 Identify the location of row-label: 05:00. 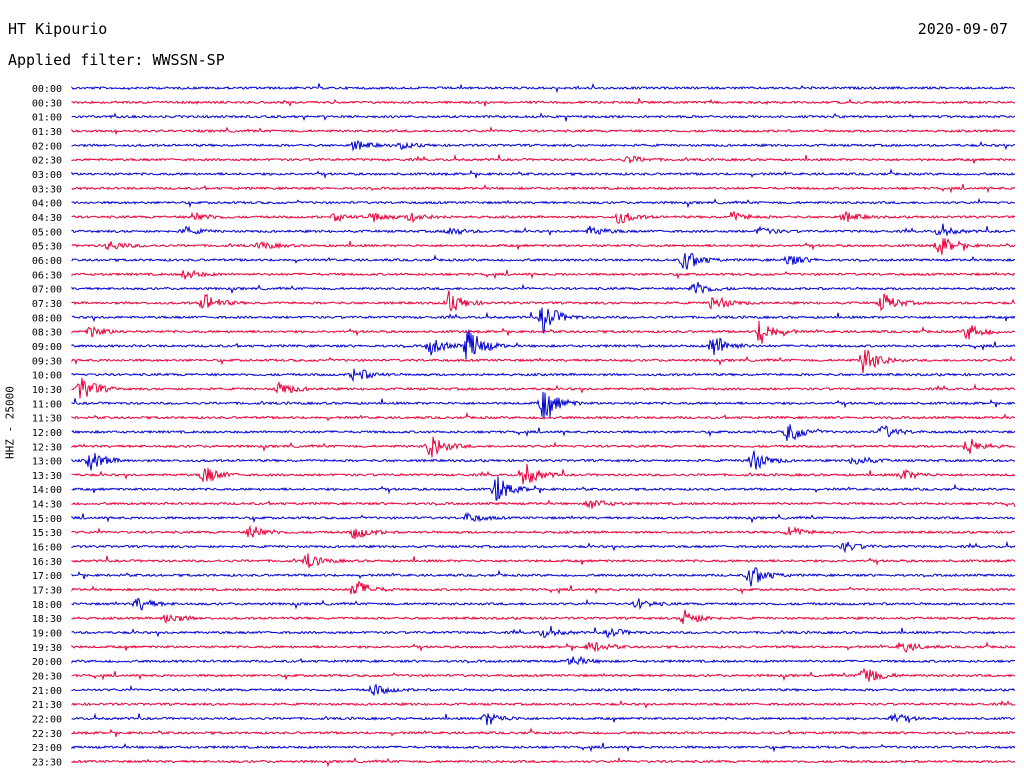
(47, 232).